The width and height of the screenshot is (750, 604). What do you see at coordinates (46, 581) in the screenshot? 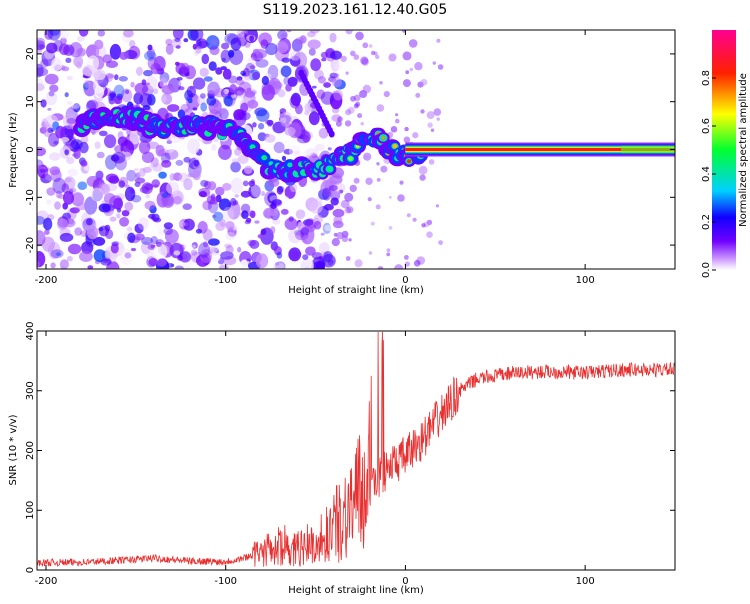
I see `snr-xtick-label: -200` at bounding box center [46, 581].